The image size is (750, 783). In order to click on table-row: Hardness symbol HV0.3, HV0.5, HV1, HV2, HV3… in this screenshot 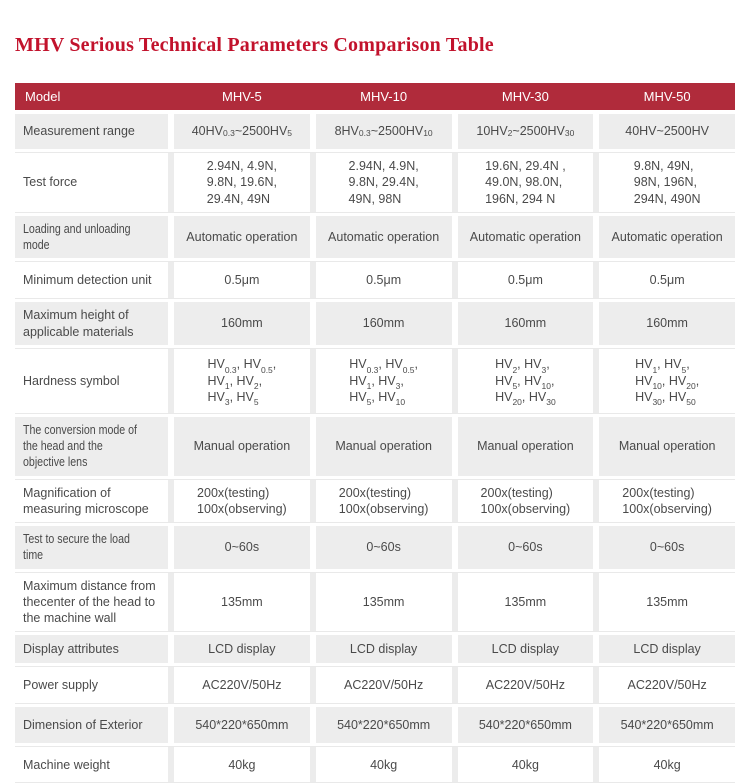, I will do `click(375, 380)`.